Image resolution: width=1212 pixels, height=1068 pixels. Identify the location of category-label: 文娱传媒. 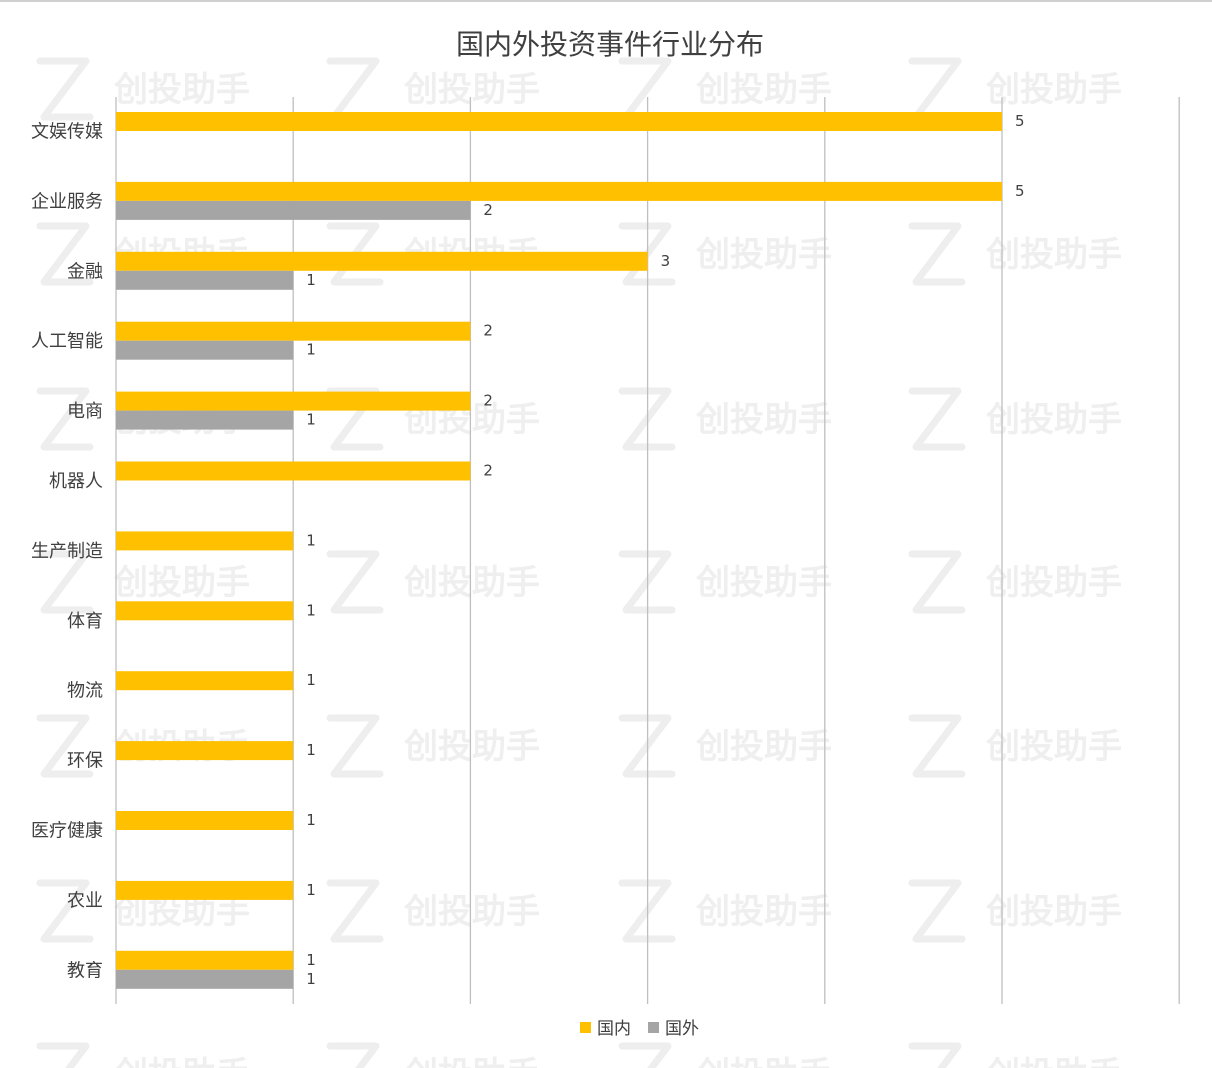
(67, 132).